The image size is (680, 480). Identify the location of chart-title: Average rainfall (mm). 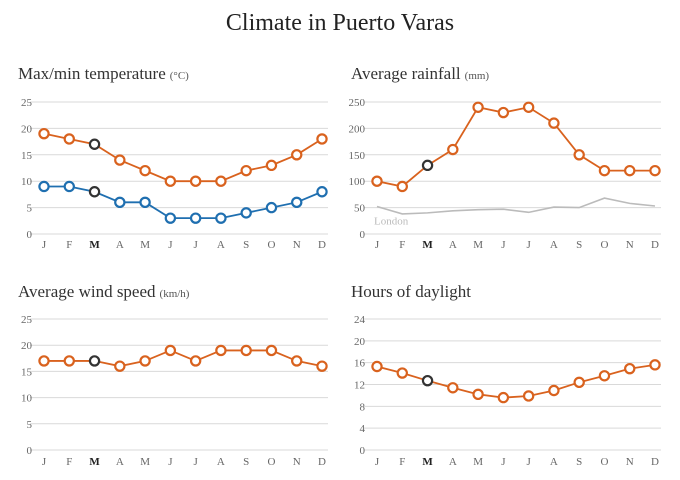
(420, 73).